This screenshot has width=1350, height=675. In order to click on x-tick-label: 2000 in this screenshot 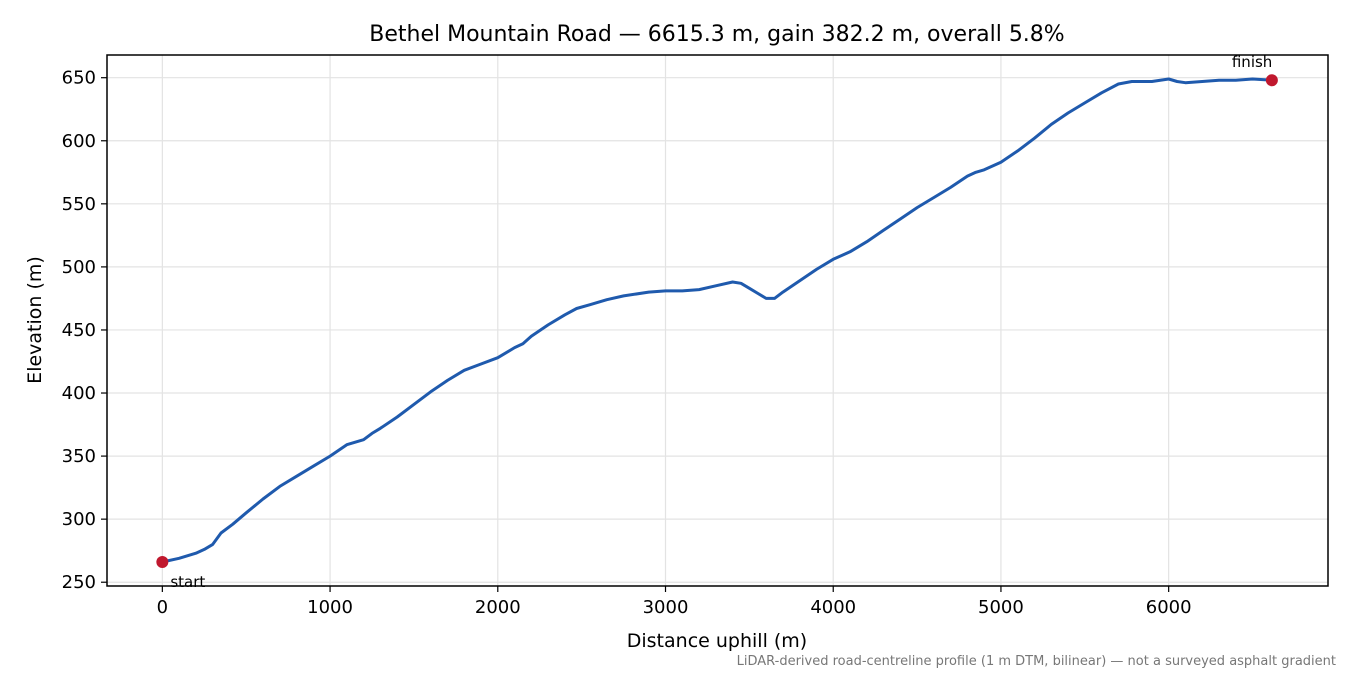, I will do `click(498, 607)`.